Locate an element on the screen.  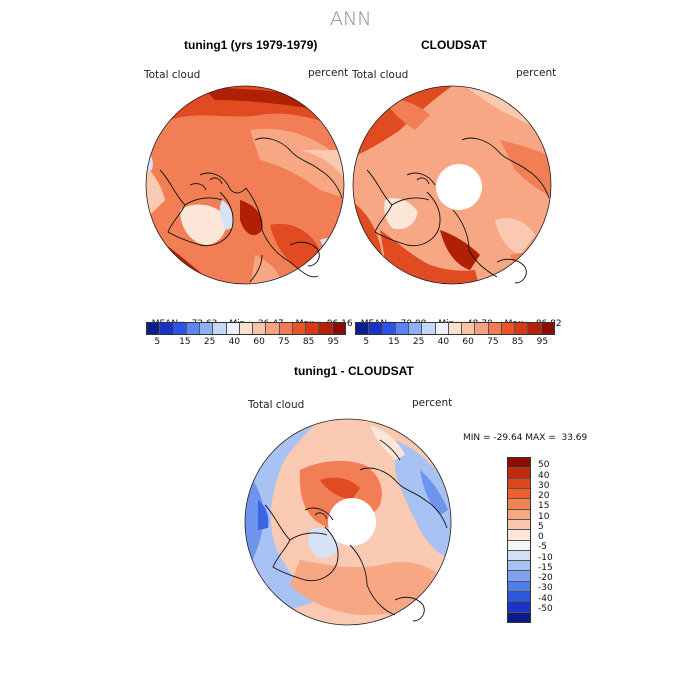
diff-colorbar-tick-label: -30 is located at coordinates (545, 588).